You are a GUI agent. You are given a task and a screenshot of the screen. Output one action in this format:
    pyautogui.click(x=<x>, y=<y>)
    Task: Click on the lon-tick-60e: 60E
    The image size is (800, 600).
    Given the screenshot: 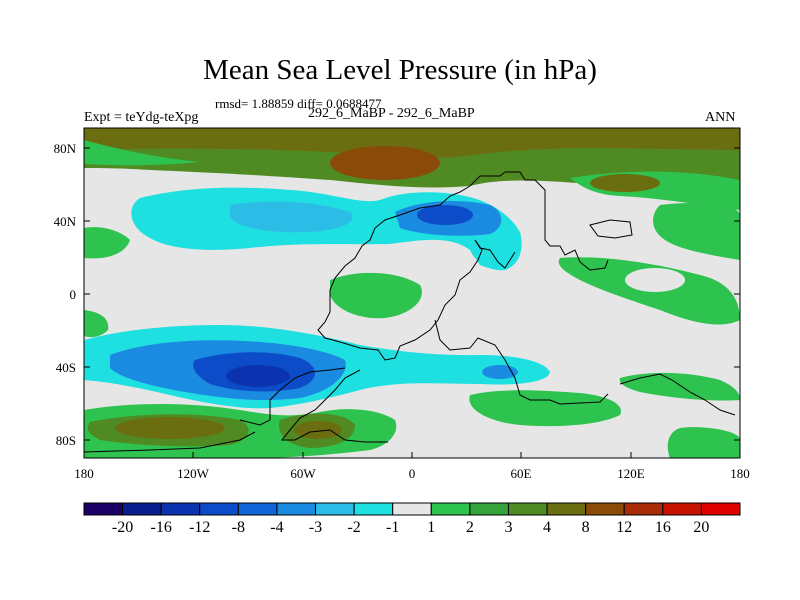 What is the action you would take?
    pyautogui.click(x=521, y=473)
    